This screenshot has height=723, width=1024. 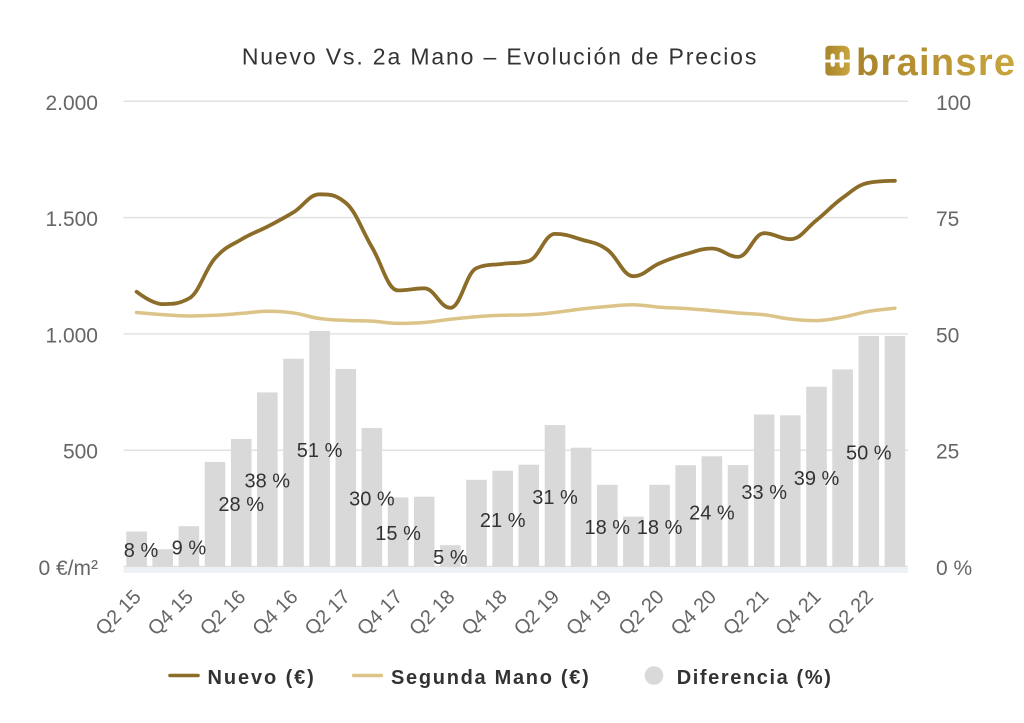 I want to click on svg-text: Nuevo (€), so click(x=262, y=678).